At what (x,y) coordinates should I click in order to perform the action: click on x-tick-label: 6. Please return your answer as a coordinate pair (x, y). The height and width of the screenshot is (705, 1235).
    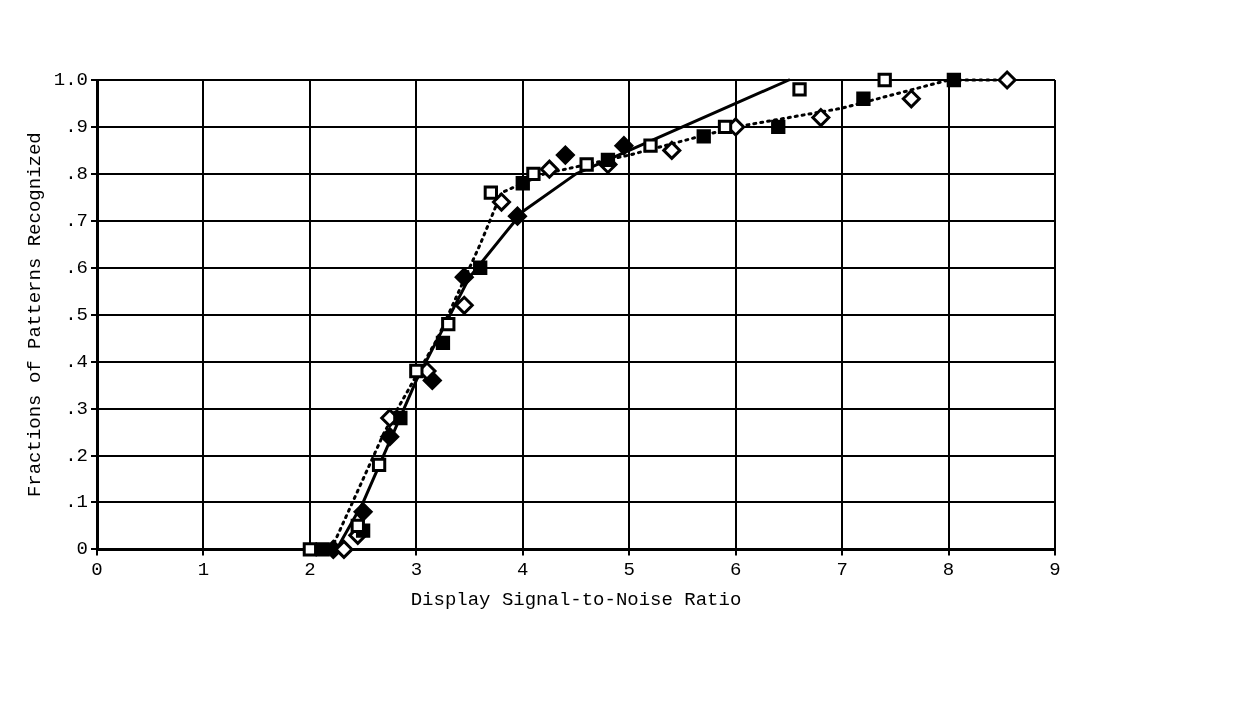
    Looking at the image, I should click on (735, 569).